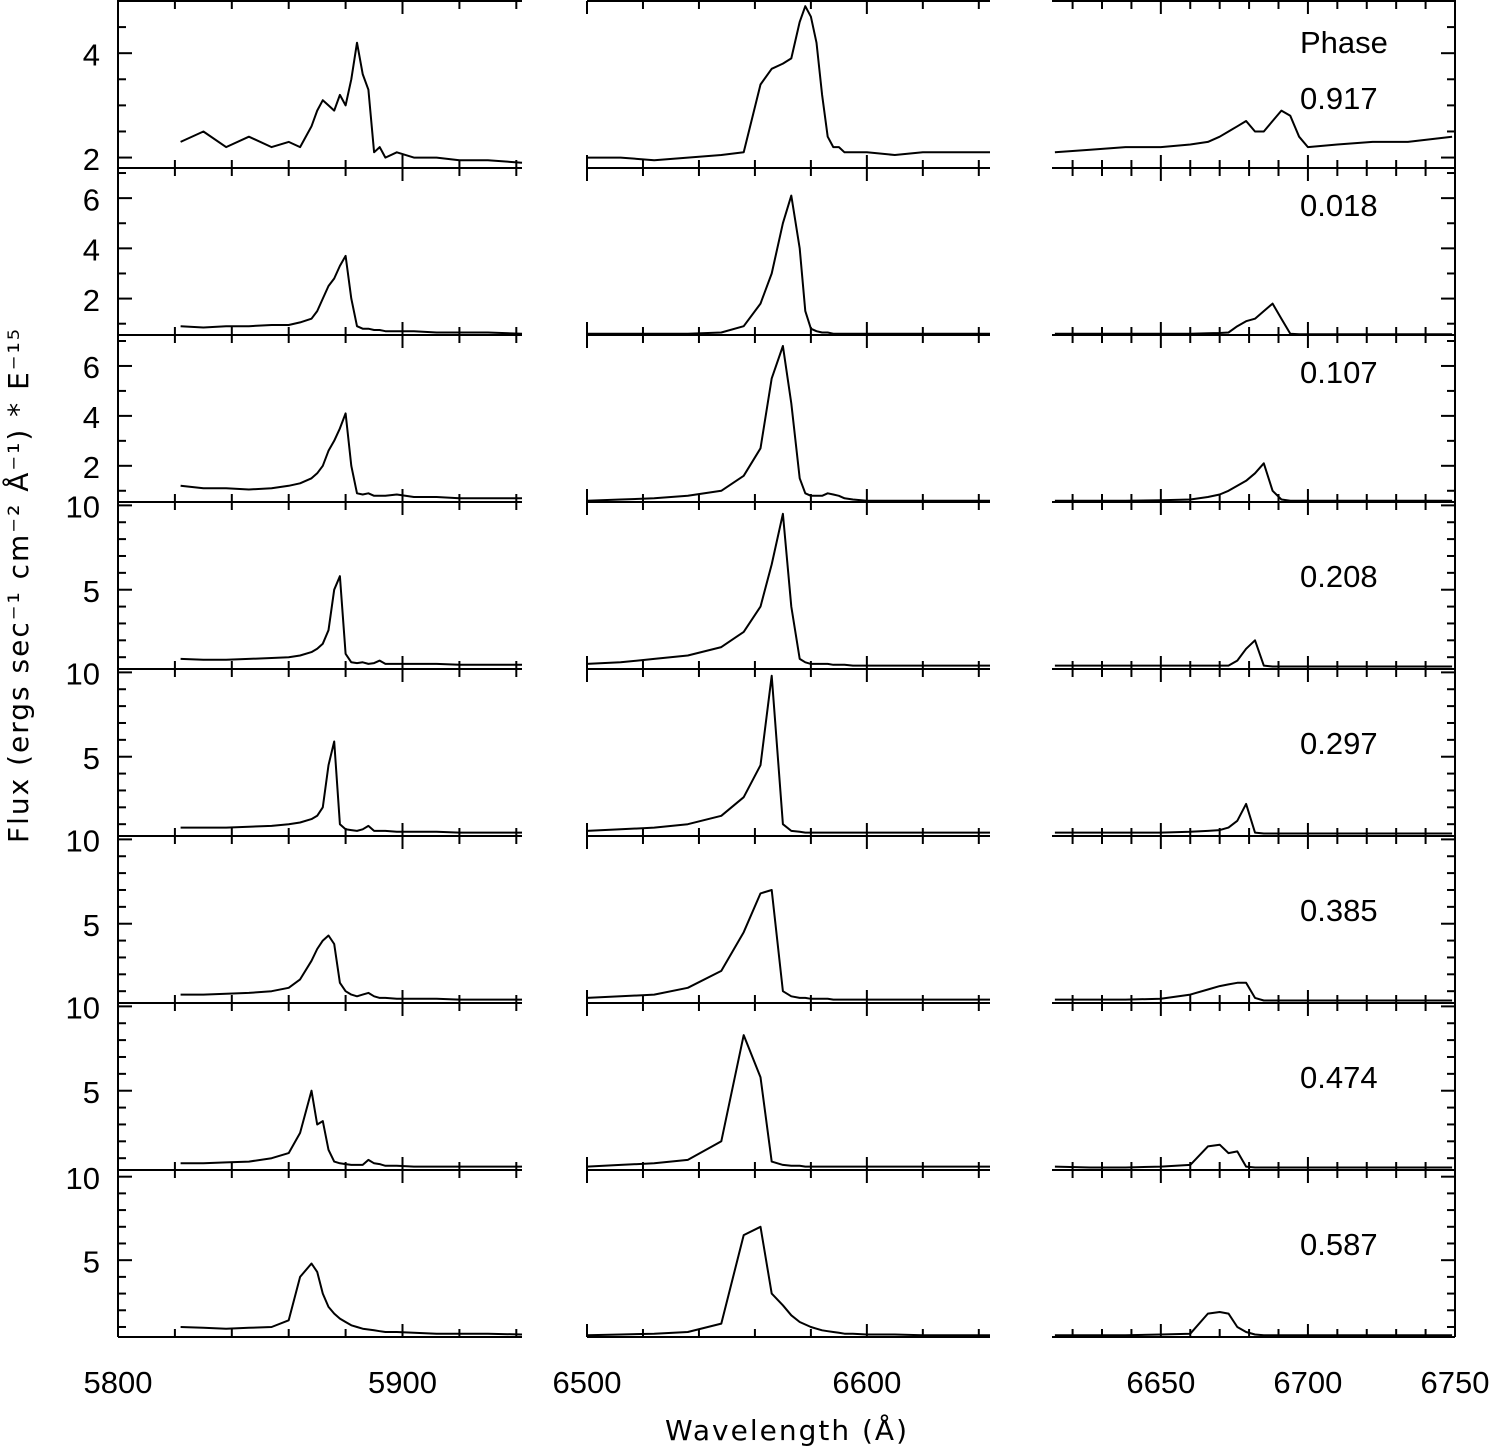 This screenshot has height=1452, width=1495. What do you see at coordinates (1339, 205) in the screenshot?
I see `phase-label: 0.018` at bounding box center [1339, 205].